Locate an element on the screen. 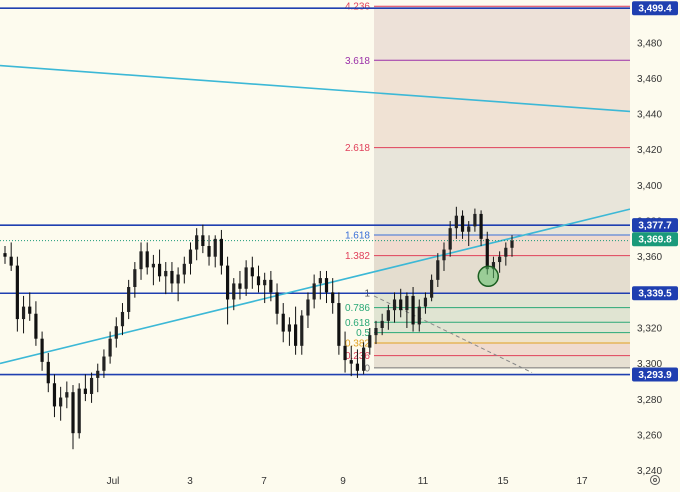  price-tick-label: 3,440 is located at coordinates (649, 115).